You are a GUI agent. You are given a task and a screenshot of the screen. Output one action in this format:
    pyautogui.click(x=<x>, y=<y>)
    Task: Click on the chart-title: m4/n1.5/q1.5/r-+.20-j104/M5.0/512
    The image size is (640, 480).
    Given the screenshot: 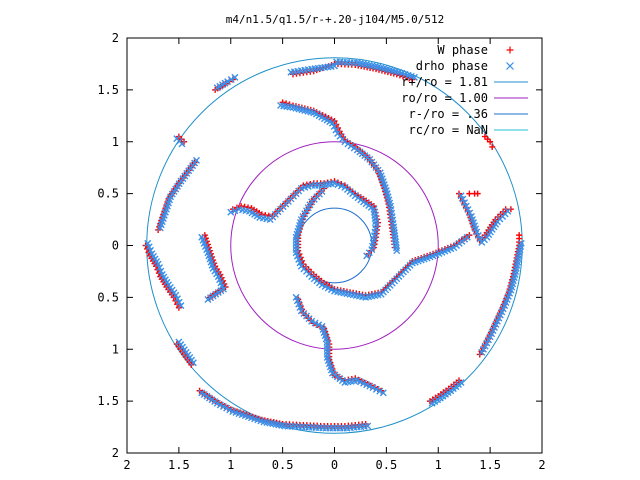 What is the action you would take?
    pyautogui.click(x=335, y=19)
    